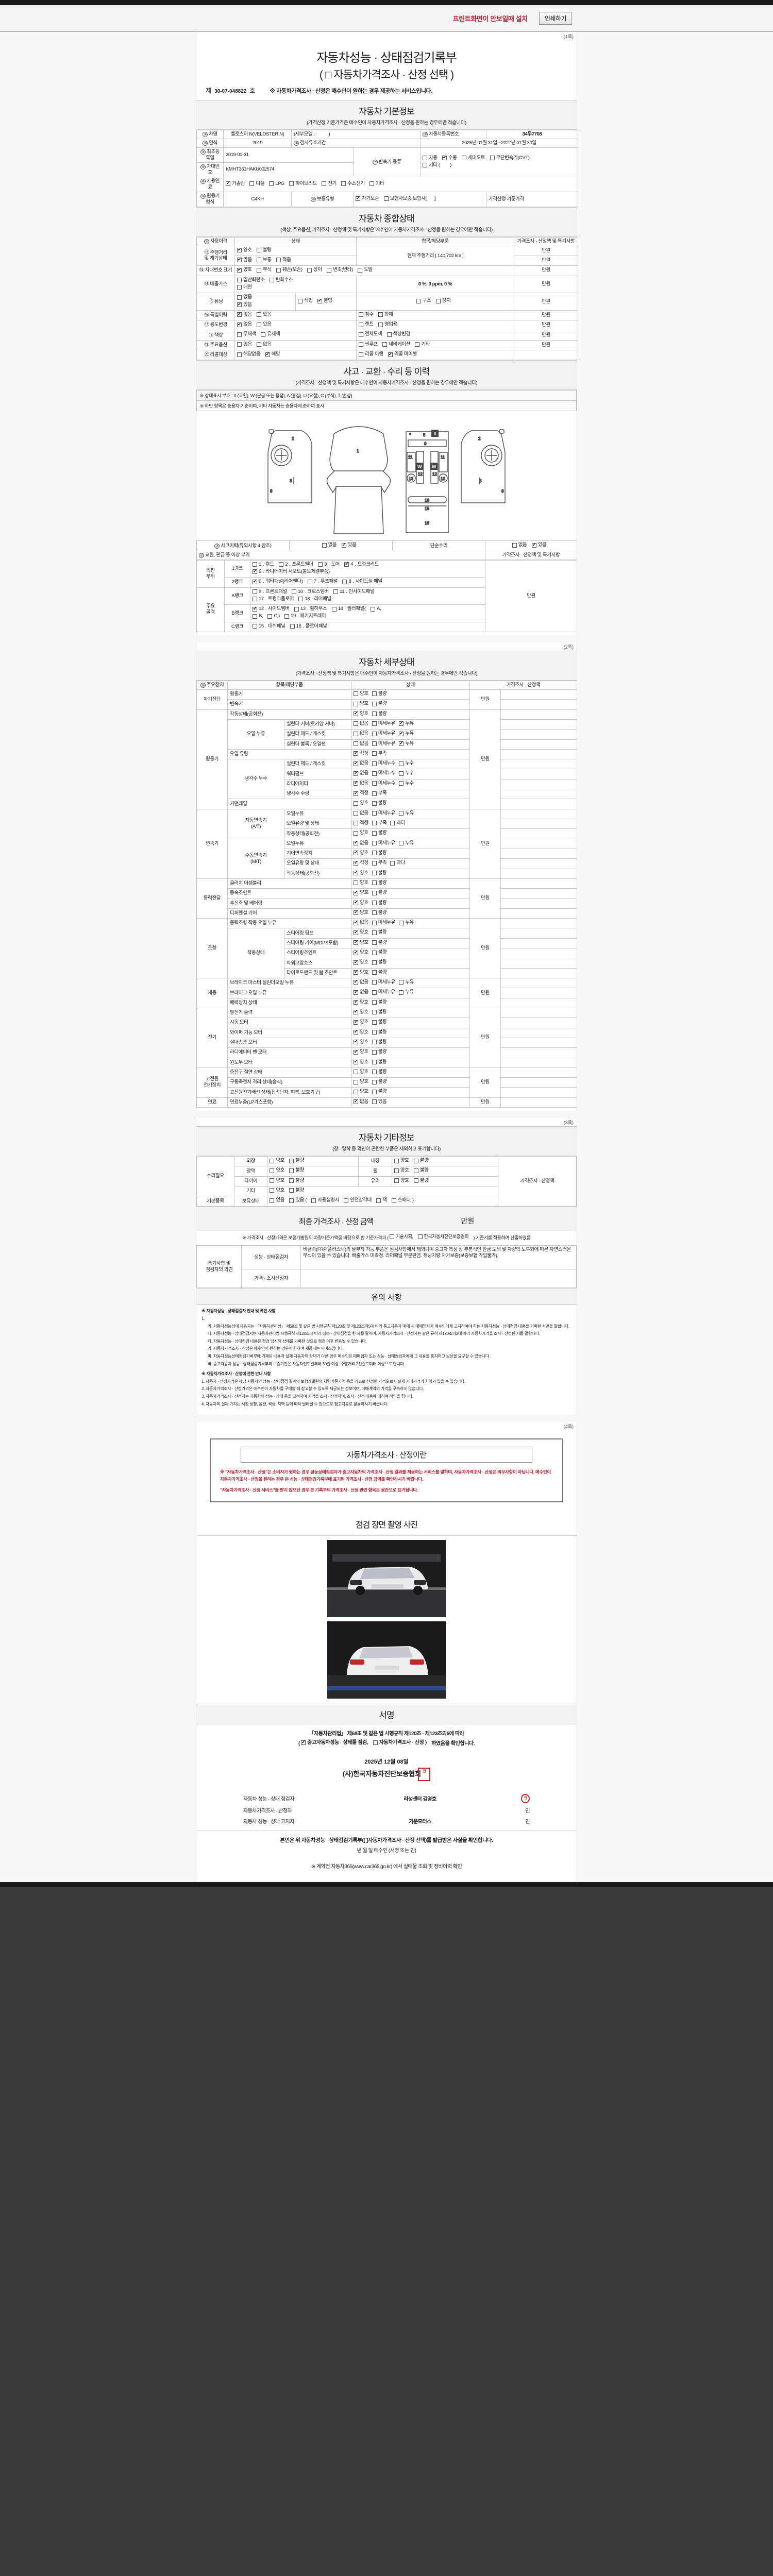  What do you see at coordinates (387, 324) in the screenshot?
I see `state-option: 영업용` at bounding box center [387, 324].